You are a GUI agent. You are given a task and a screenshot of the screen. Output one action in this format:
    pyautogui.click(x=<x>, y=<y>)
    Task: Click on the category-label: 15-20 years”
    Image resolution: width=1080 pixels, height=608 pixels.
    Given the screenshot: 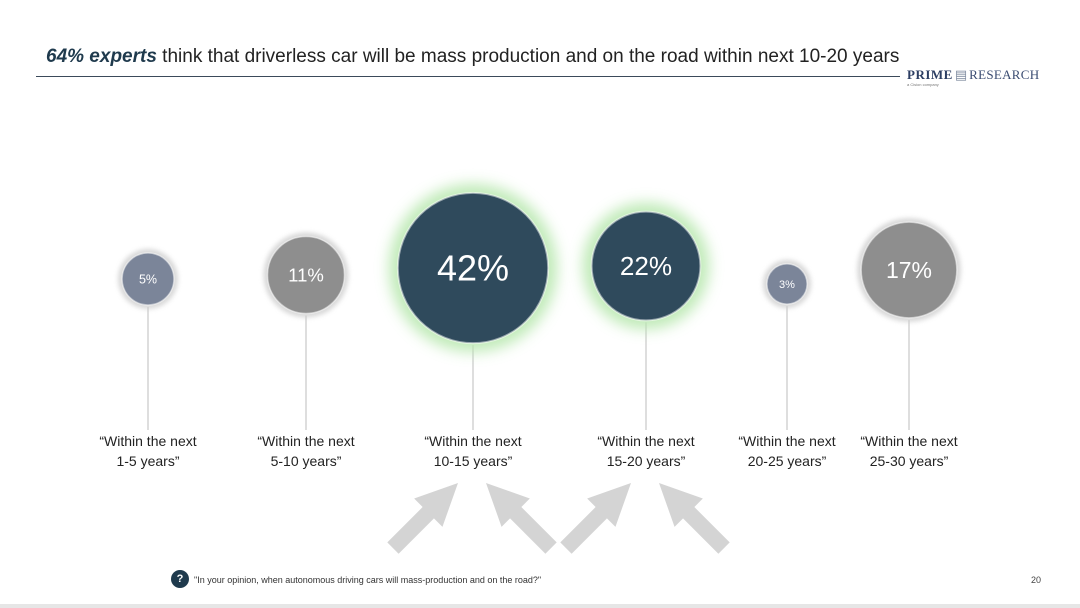 What is the action you would take?
    pyautogui.click(x=646, y=461)
    